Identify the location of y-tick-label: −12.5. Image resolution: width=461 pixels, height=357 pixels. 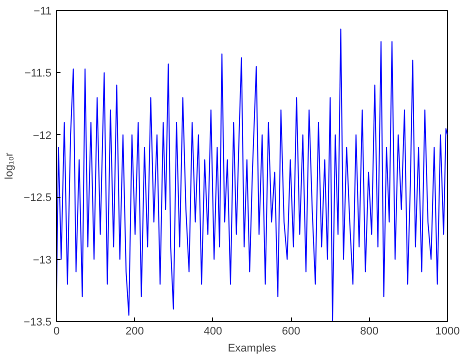
(38, 198).